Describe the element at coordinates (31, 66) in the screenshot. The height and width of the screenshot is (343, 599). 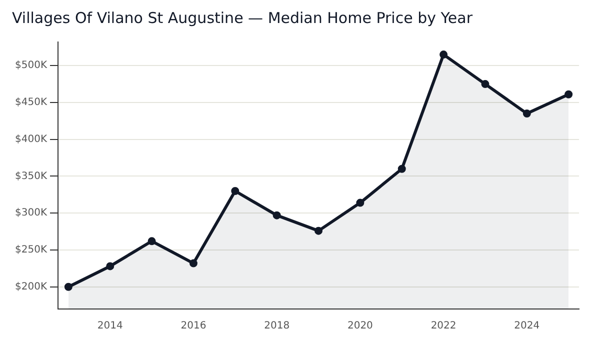
I see `y-tick-label: $500K` at that location.